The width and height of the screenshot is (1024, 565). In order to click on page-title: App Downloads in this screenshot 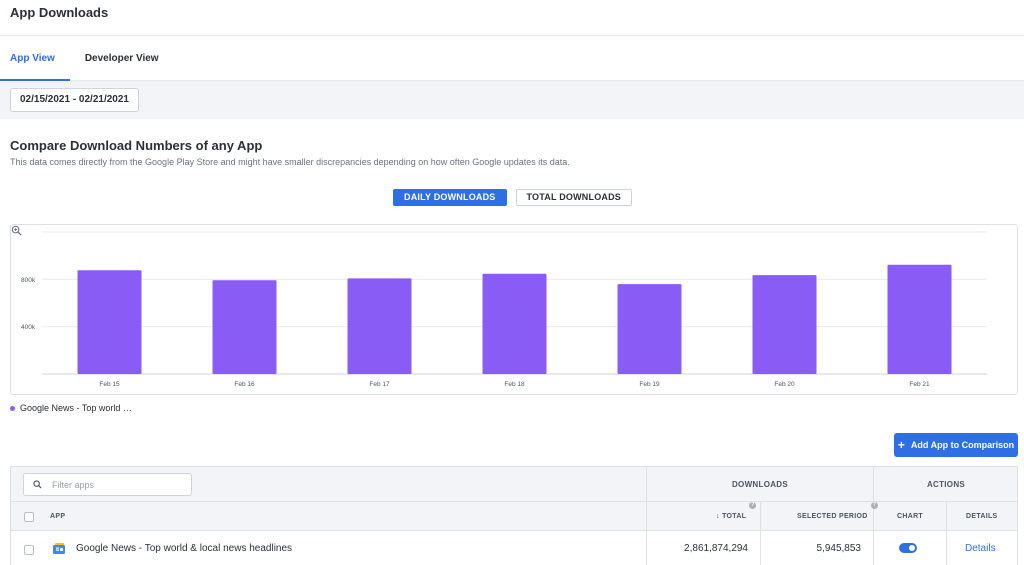, I will do `click(59, 12)`.